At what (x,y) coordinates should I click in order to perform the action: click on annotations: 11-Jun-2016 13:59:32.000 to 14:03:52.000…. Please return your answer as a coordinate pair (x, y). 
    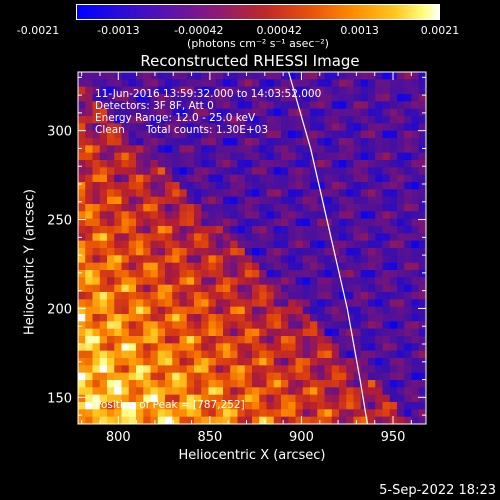
    Looking at the image, I should click on (208, 112).